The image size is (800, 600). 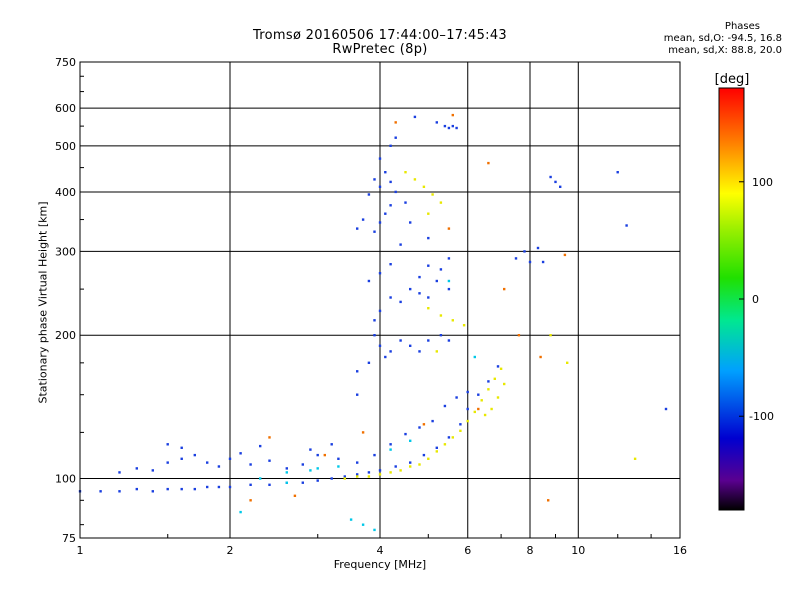 What do you see at coordinates (80, 550) in the screenshot?
I see `x-tick-label: 1` at bounding box center [80, 550].